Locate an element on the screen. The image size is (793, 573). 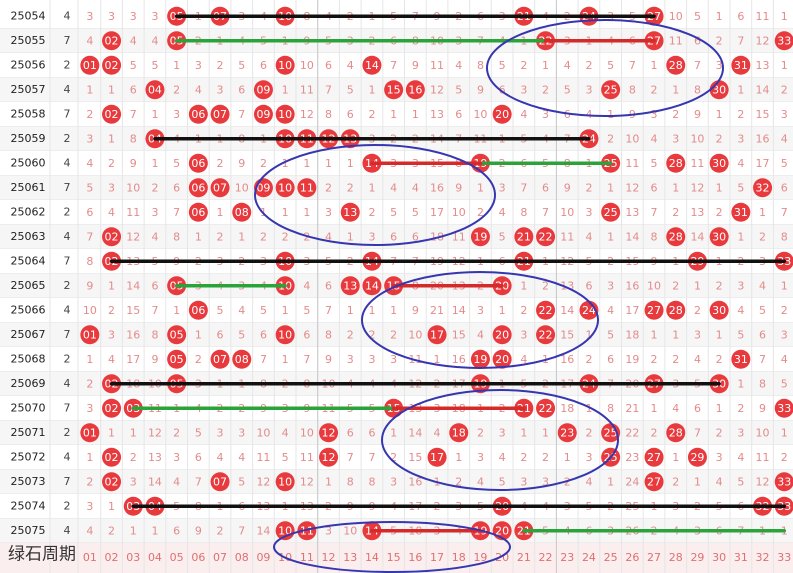
ball-number: 20 is located at coordinates (502, 334).